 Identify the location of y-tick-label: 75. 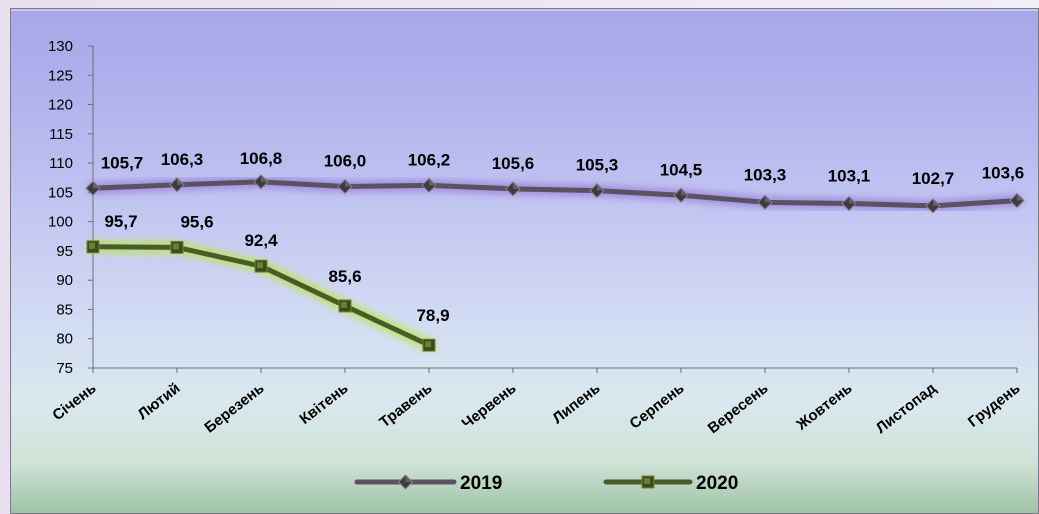
(64, 368).